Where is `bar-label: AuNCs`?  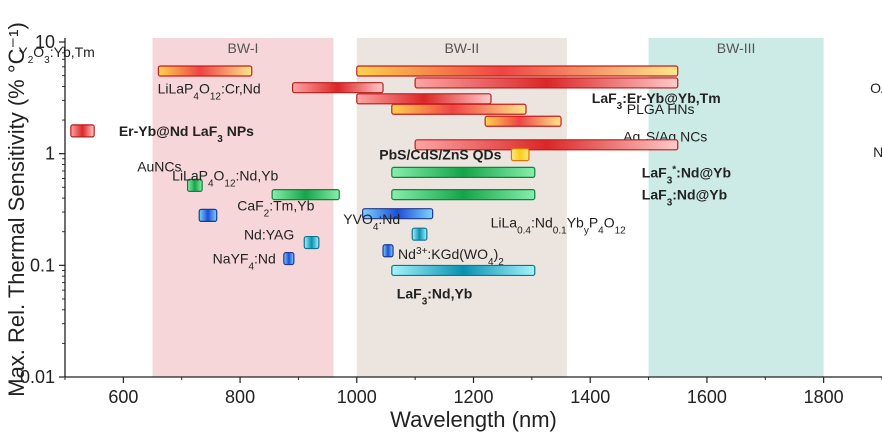
bar-label: AuNCs is located at coordinates (159, 166).